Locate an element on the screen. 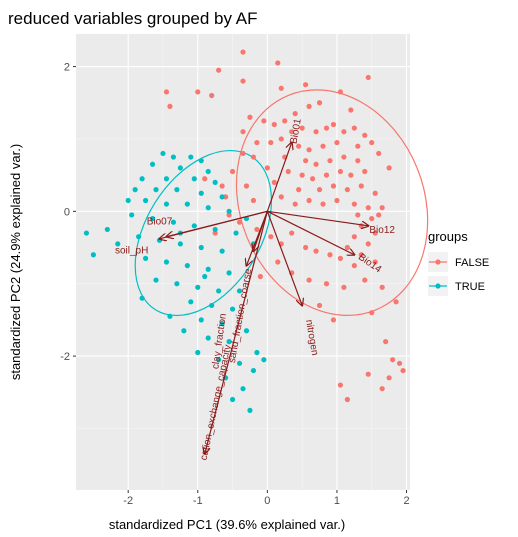 This screenshot has height=537, width=518. x-tick-label: 0 is located at coordinates (267, 501).